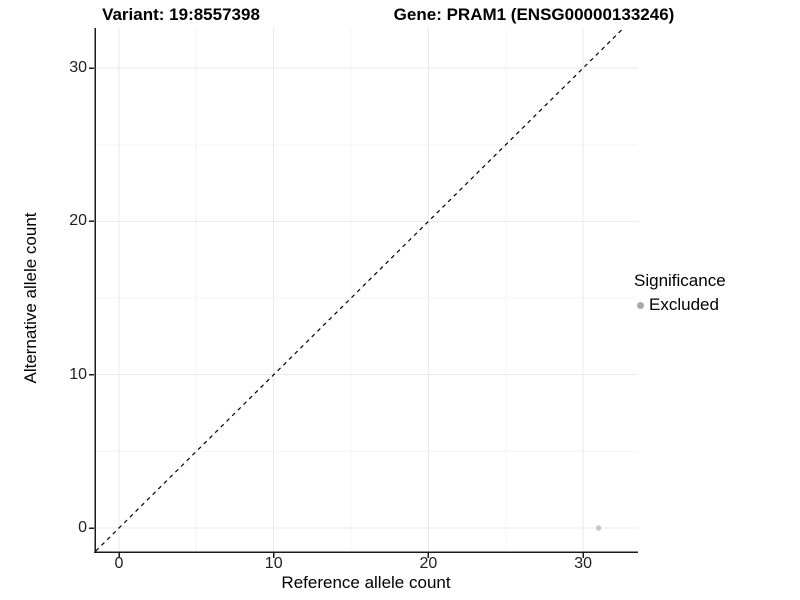 This screenshot has height=600, width=800. I want to click on x-tick-label: 0, so click(119, 563).